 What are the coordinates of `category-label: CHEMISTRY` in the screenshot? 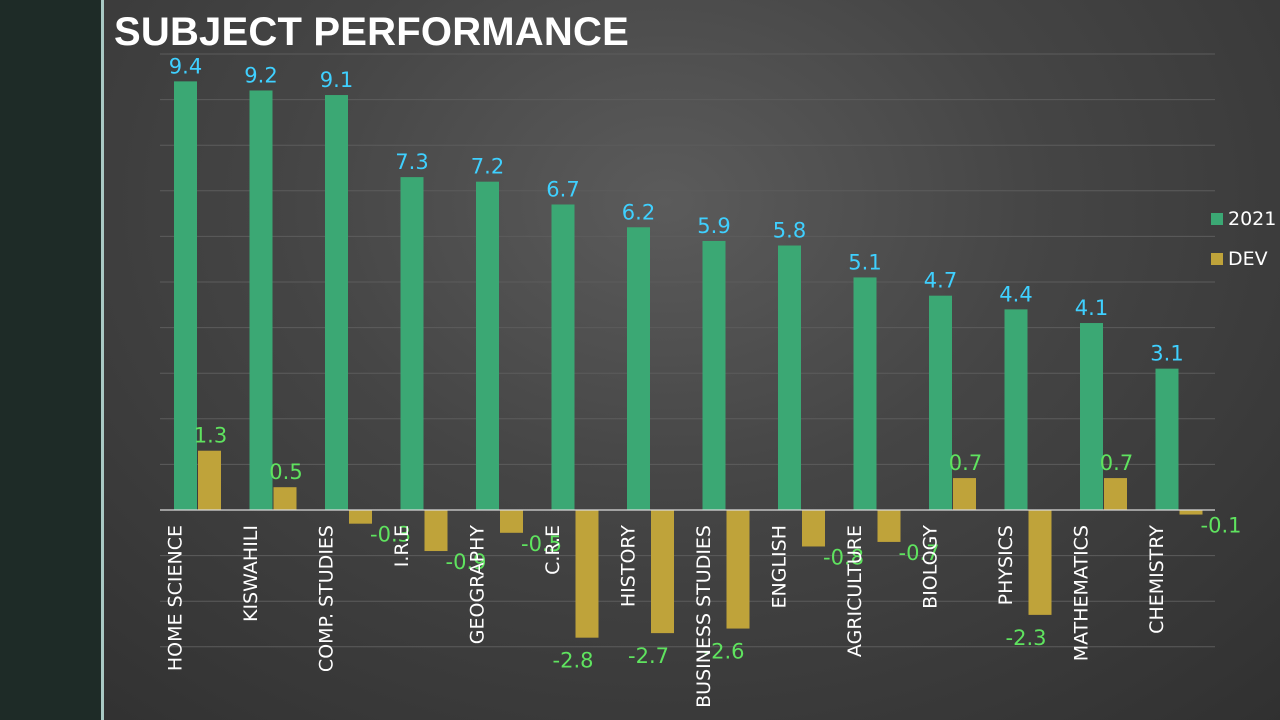 It's located at (1157, 579).